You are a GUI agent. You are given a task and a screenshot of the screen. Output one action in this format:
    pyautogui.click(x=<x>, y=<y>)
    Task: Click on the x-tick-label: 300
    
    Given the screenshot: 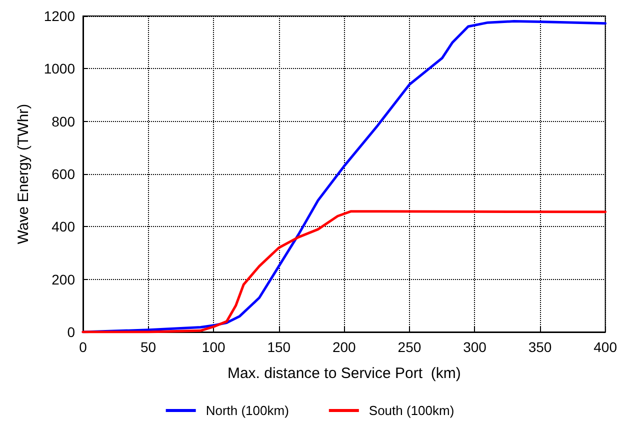 What is the action you would take?
    pyautogui.click(x=475, y=347)
    